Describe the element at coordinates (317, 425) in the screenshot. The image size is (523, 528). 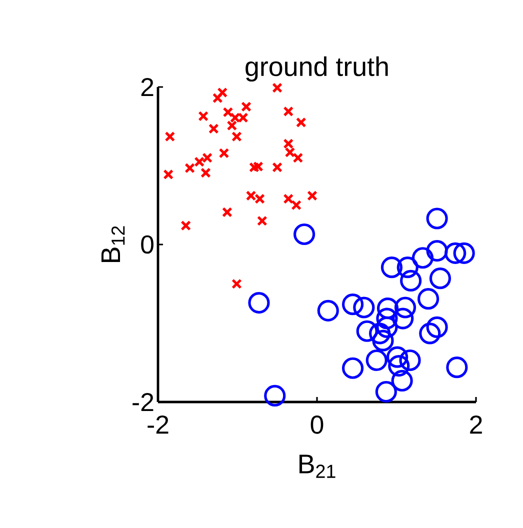
I see `x-tick-label: 0` at that location.